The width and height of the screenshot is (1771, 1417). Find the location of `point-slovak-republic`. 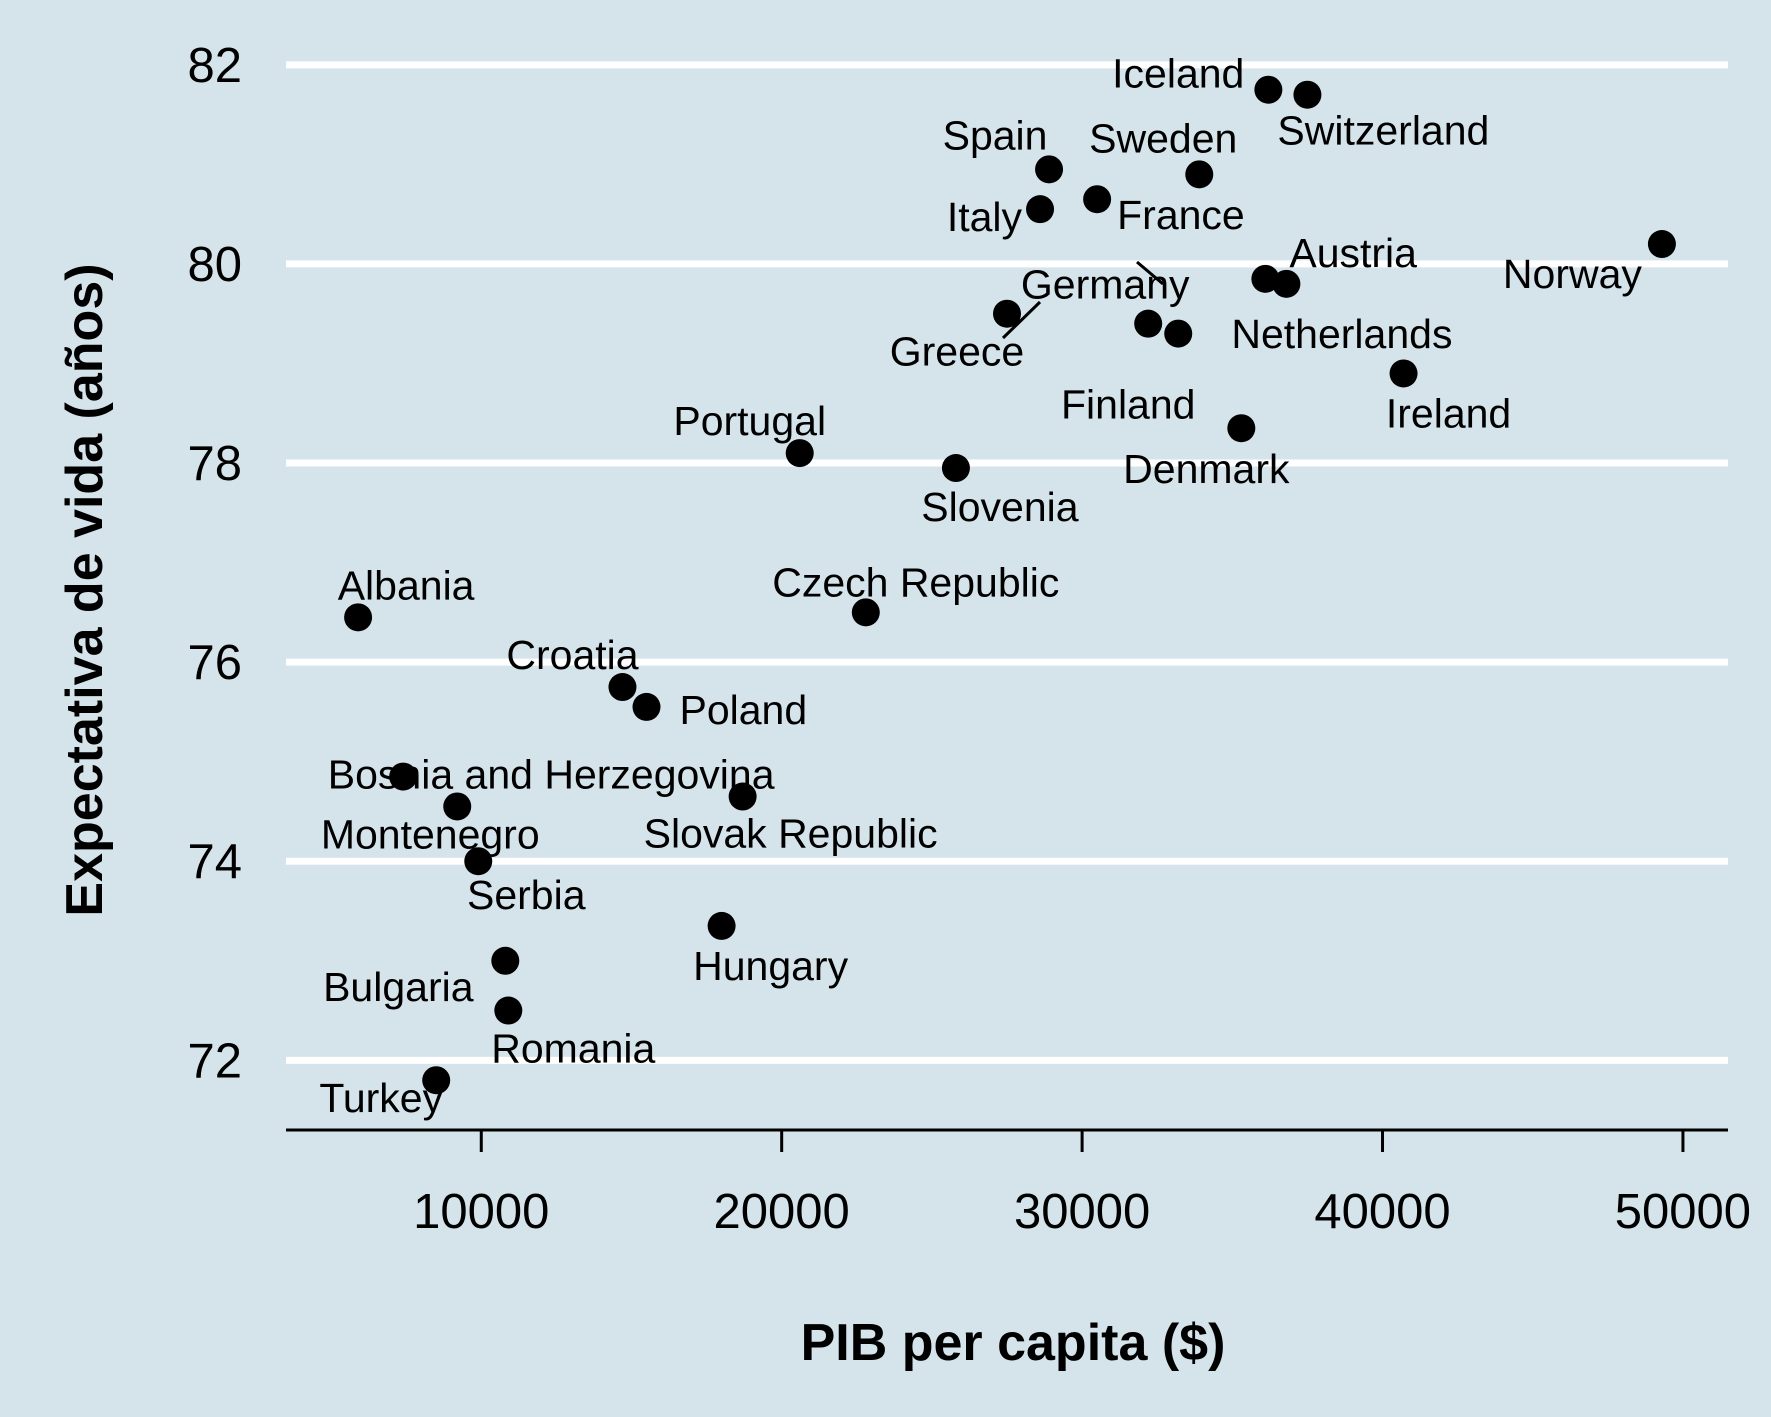

point-slovak-republic is located at coordinates (742, 796).